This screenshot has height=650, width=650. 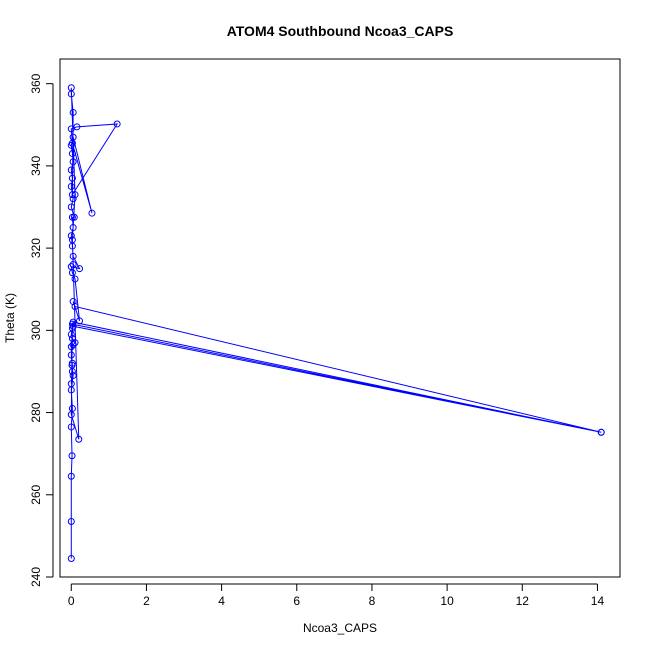 I want to click on x-tick-label: 6, so click(x=296, y=601).